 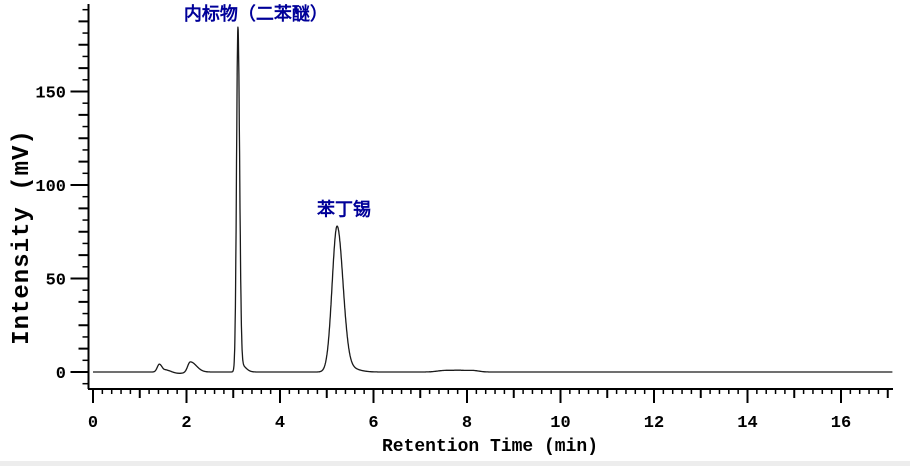 I want to click on y-tick-label: 150, so click(x=50, y=94).